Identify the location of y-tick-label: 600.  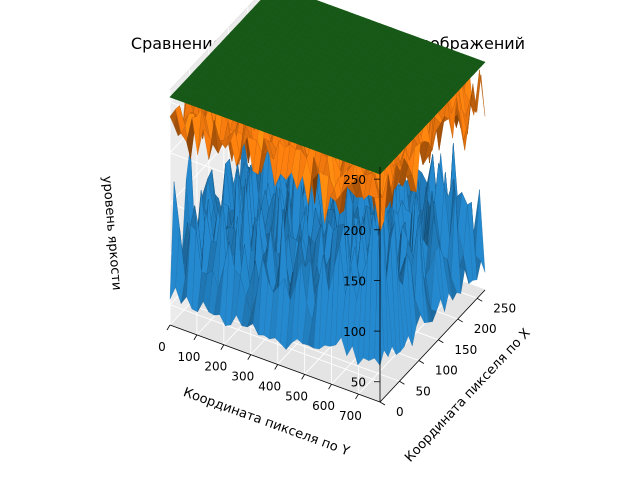
(323, 406).